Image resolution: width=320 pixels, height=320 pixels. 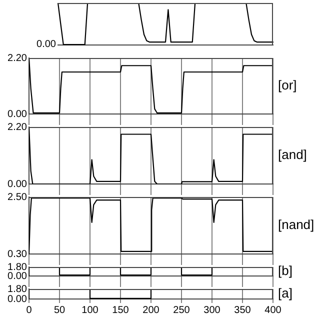 I want to click on x-tick-label: 150, so click(x=121, y=310).